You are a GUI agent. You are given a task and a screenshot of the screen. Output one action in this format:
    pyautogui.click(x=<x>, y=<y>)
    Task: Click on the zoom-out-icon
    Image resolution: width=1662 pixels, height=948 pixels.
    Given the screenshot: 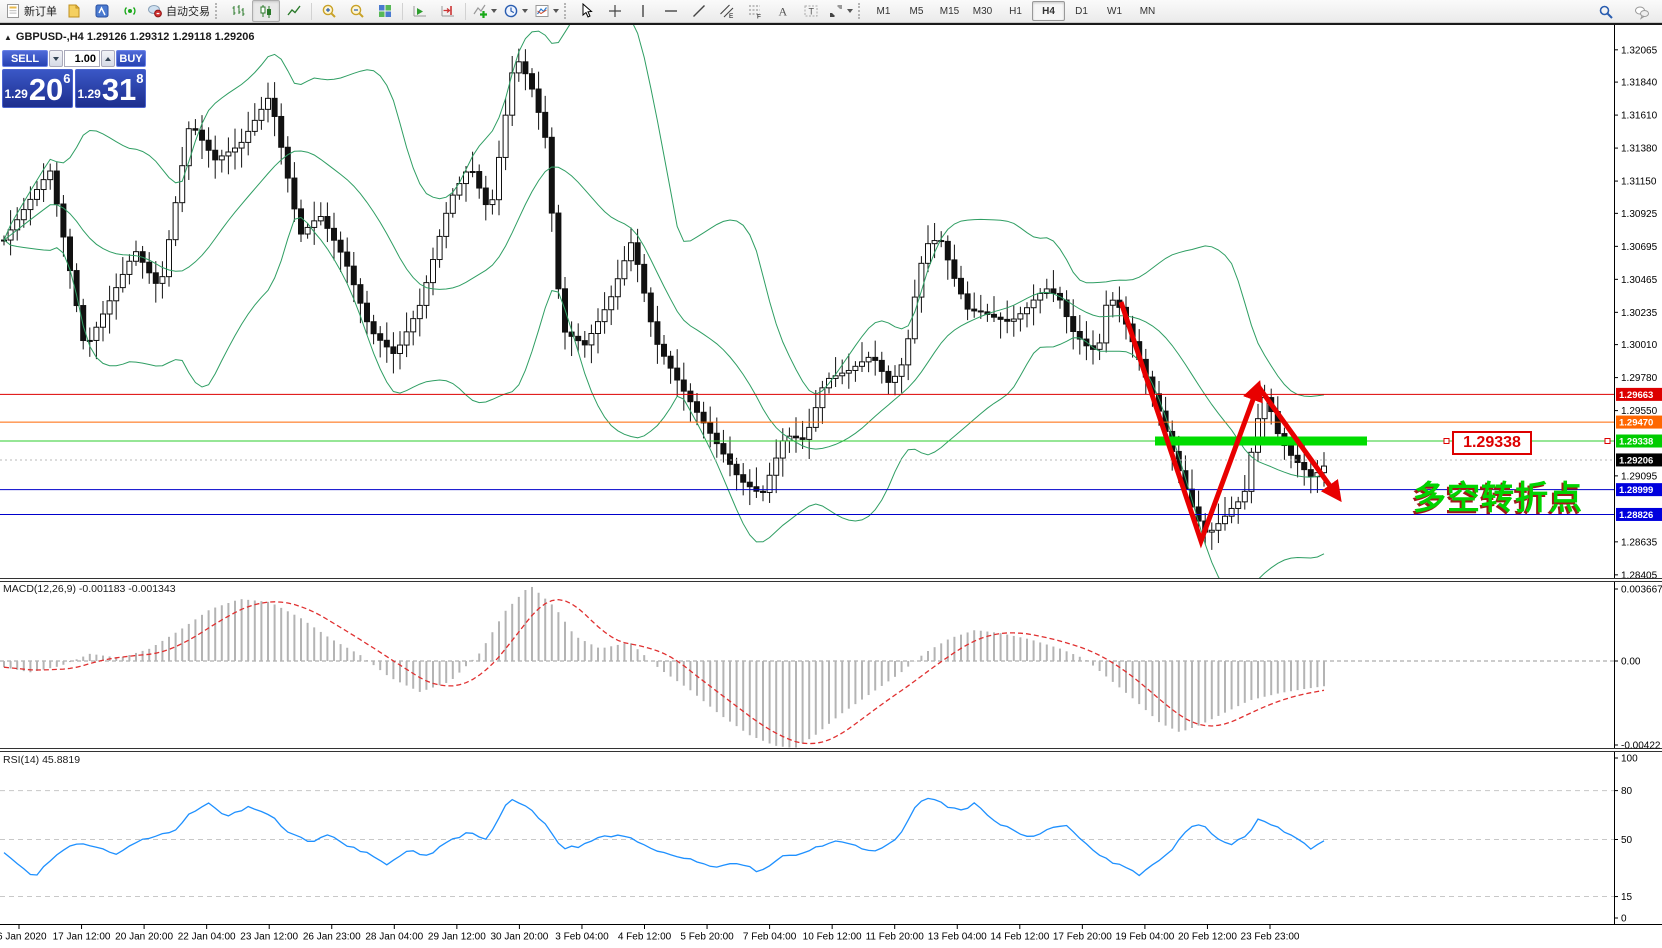 What is the action you would take?
    pyautogui.click(x=357, y=11)
    